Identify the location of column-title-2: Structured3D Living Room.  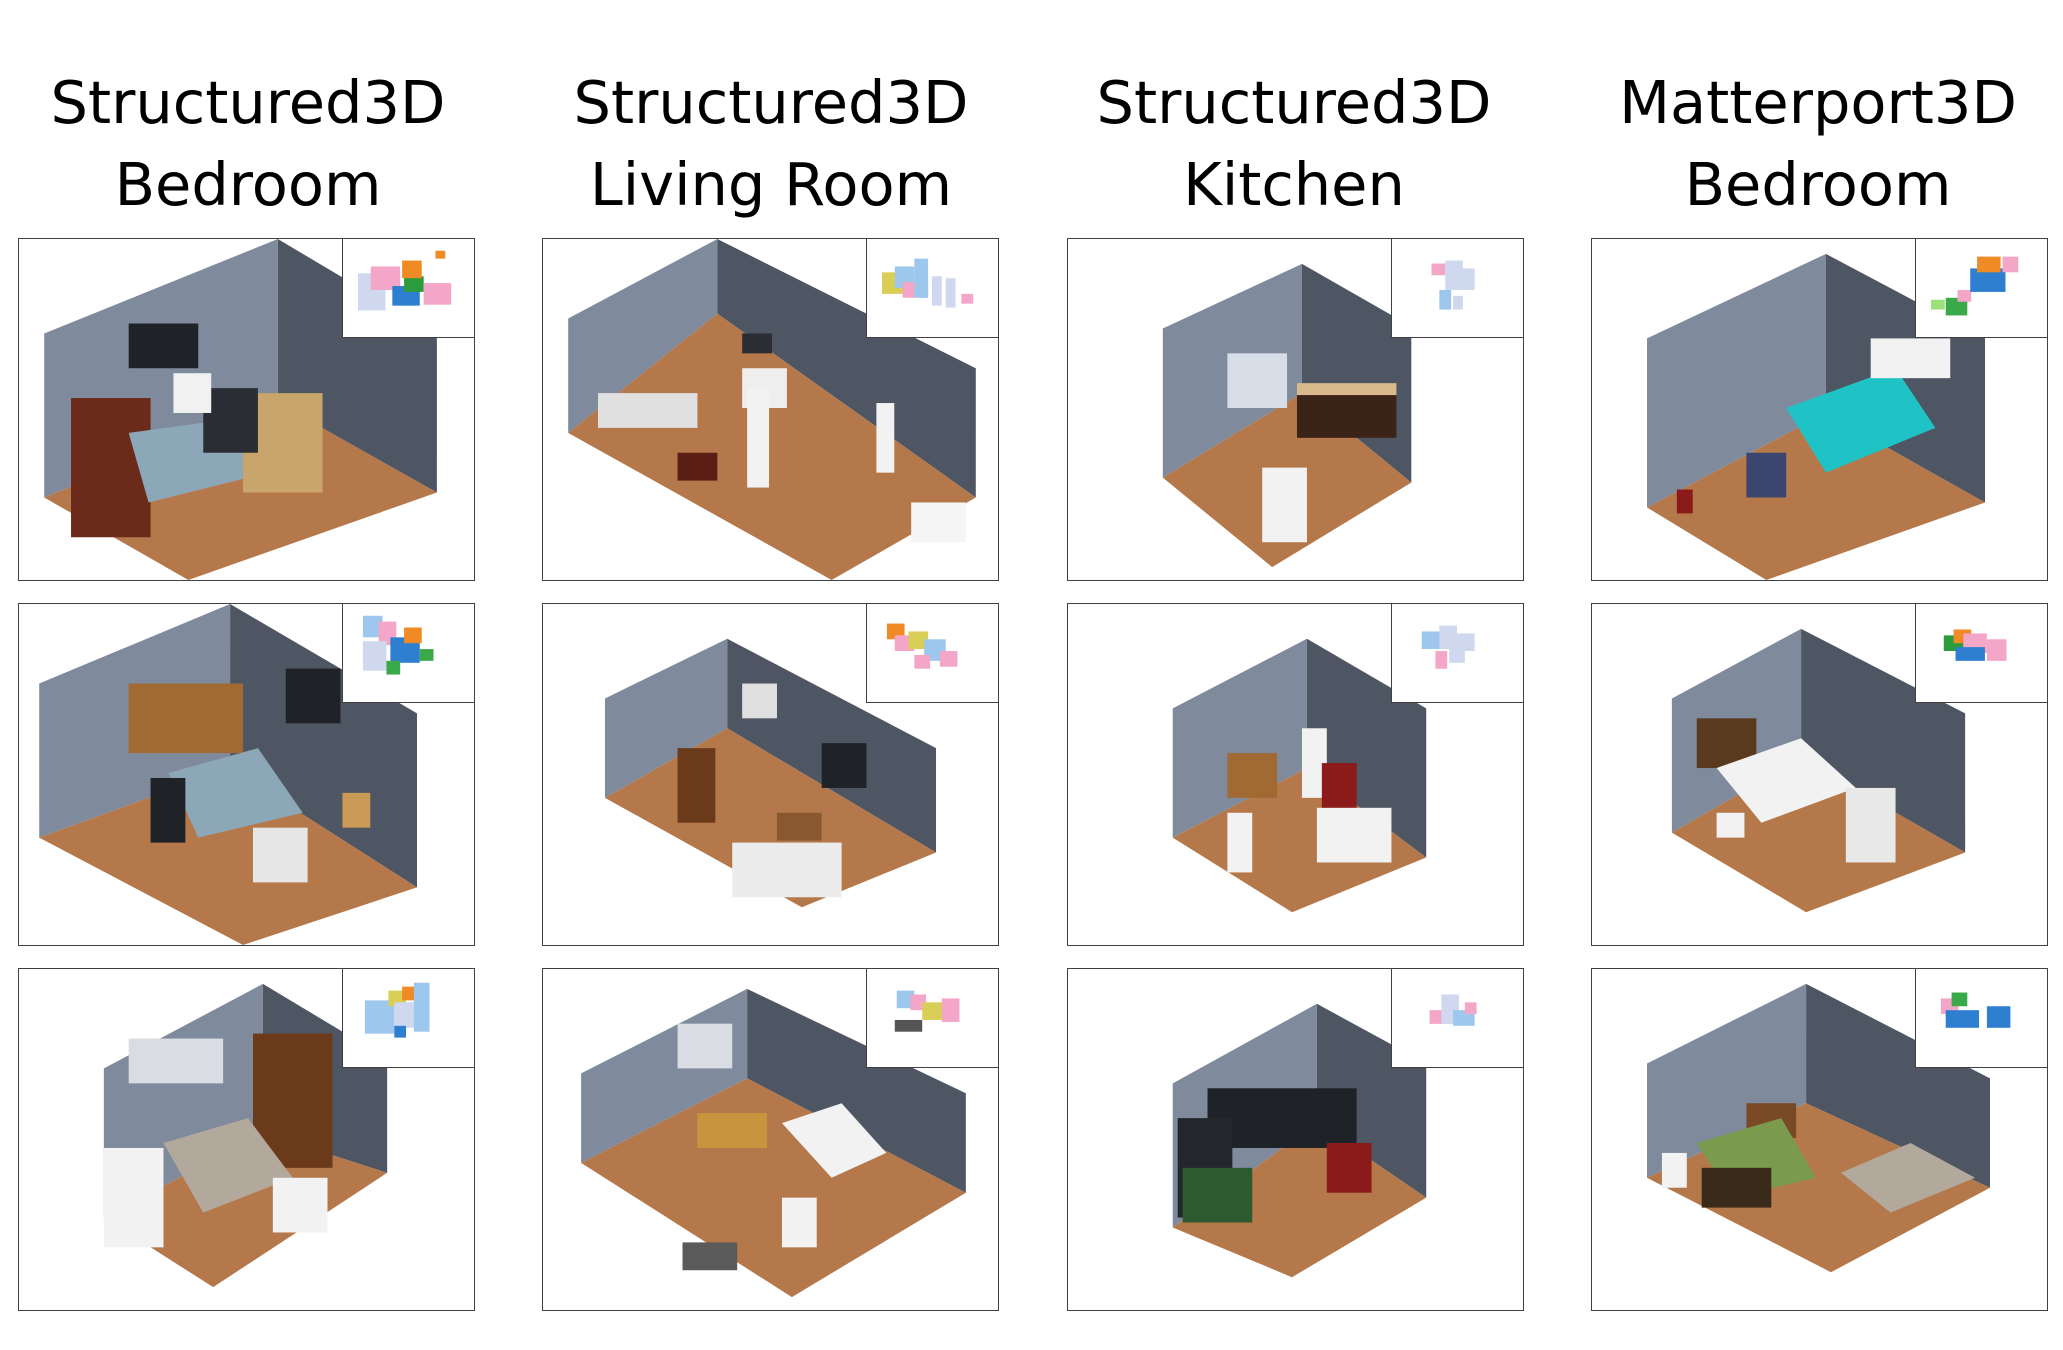
(771, 144).